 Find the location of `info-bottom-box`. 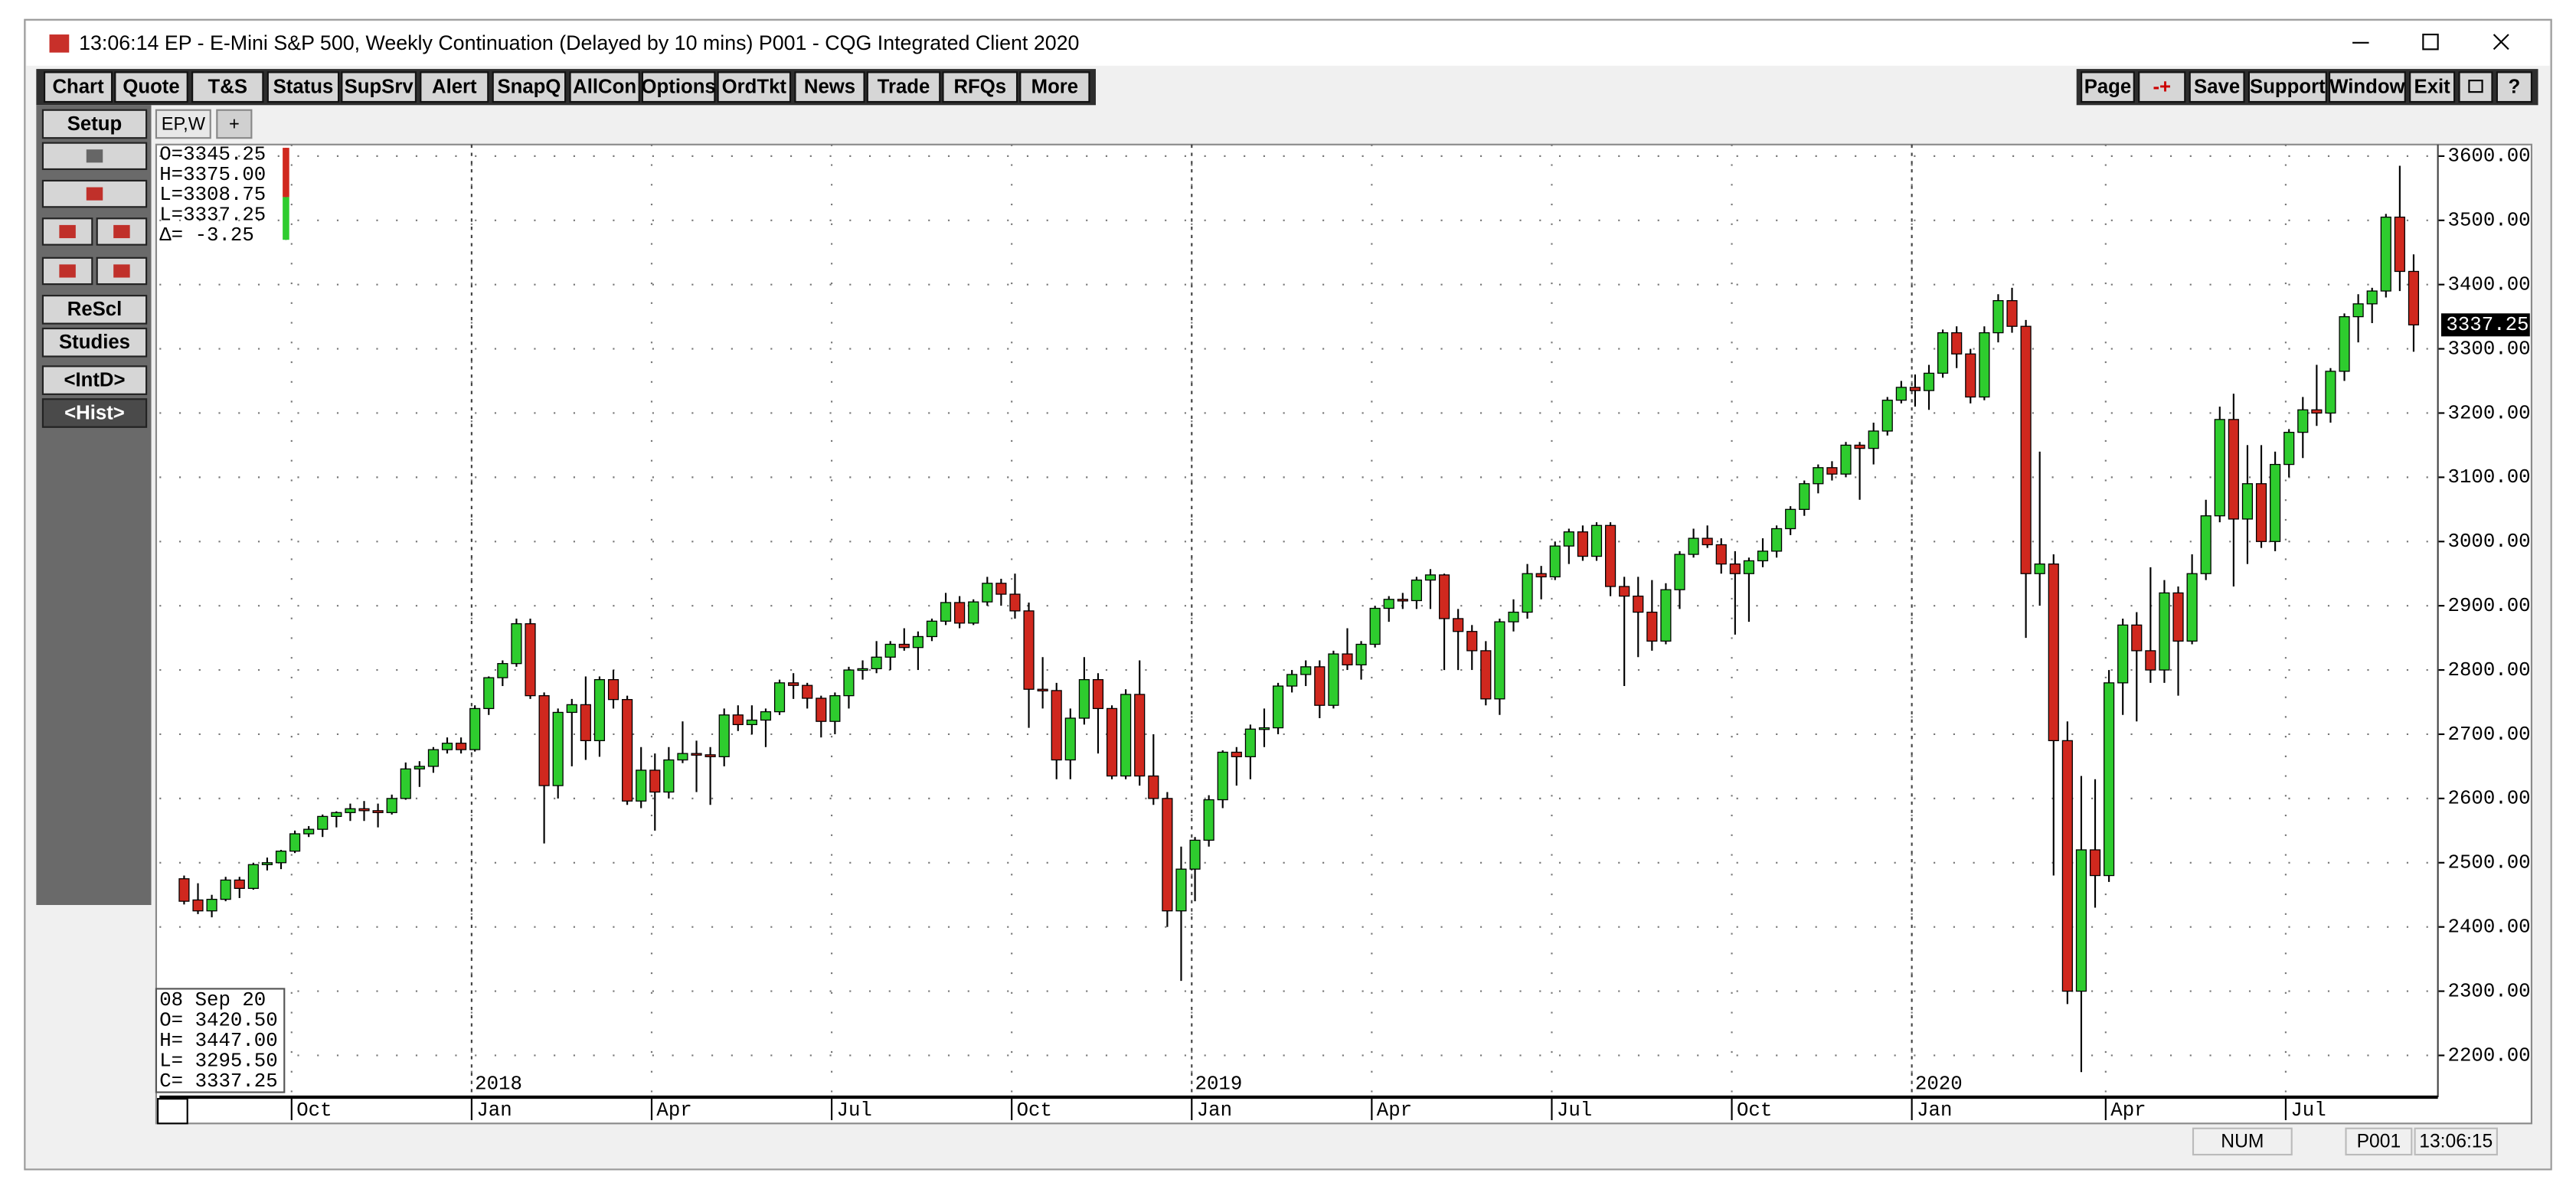

info-bottom-box is located at coordinates (220, 1040).